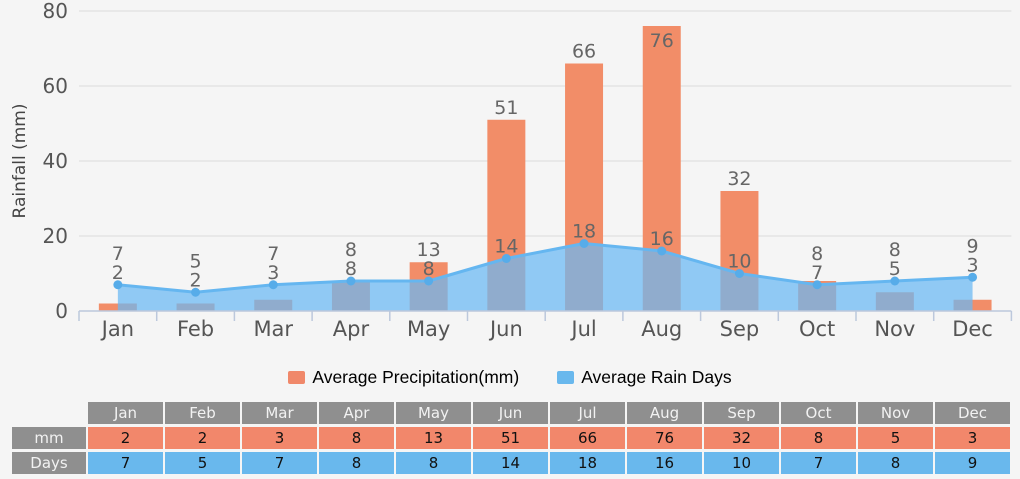  What do you see at coordinates (818, 463) in the screenshot?
I see `table-cell-Days-Oct: 7` at bounding box center [818, 463].